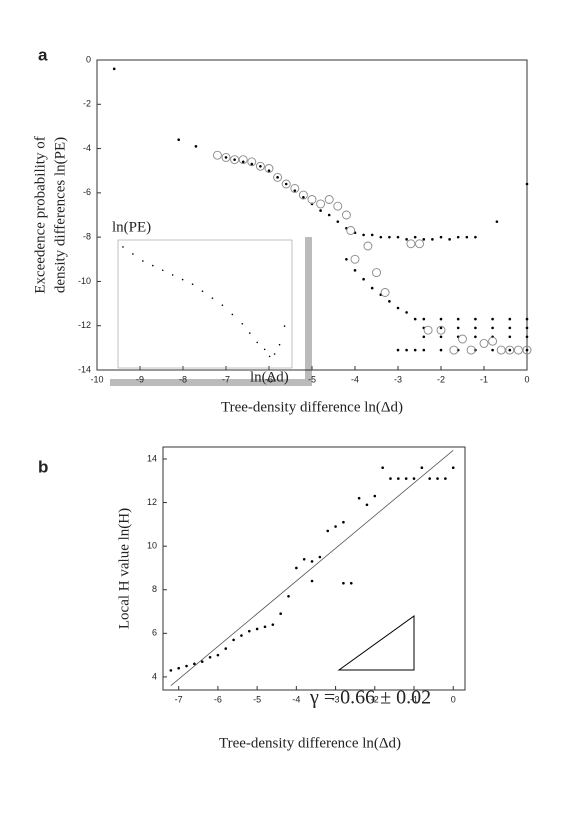  What do you see at coordinates (43, 54) in the screenshot?
I see `panel-label: a` at bounding box center [43, 54].